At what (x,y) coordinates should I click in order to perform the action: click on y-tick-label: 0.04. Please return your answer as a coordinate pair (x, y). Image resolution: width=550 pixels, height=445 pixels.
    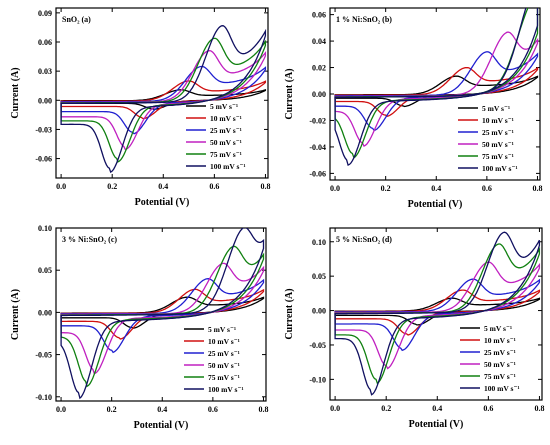
    Looking at the image, I should click on (319, 41).